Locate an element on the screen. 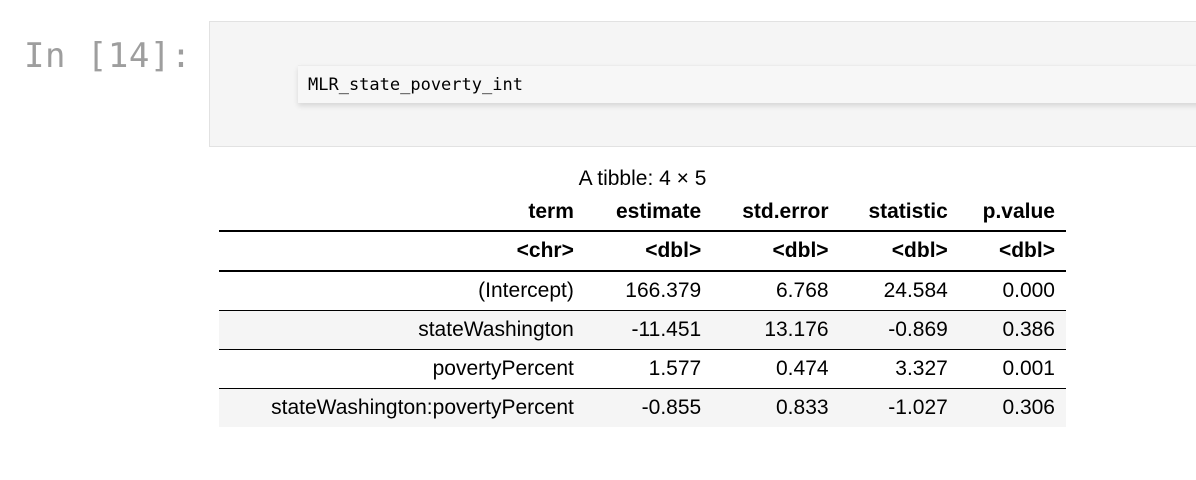 The height and width of the screenshot is (480, 1196). cell-std-error: 0.833 is located at coordinates (776, 407).